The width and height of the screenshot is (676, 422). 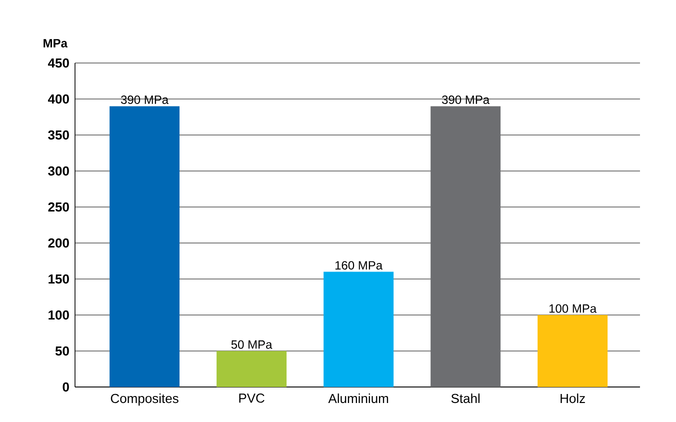 What do you see at coordinates (572, 399) in the screenshot?
I see `x-tick-label: Holz` at bounding box center [572, 399].